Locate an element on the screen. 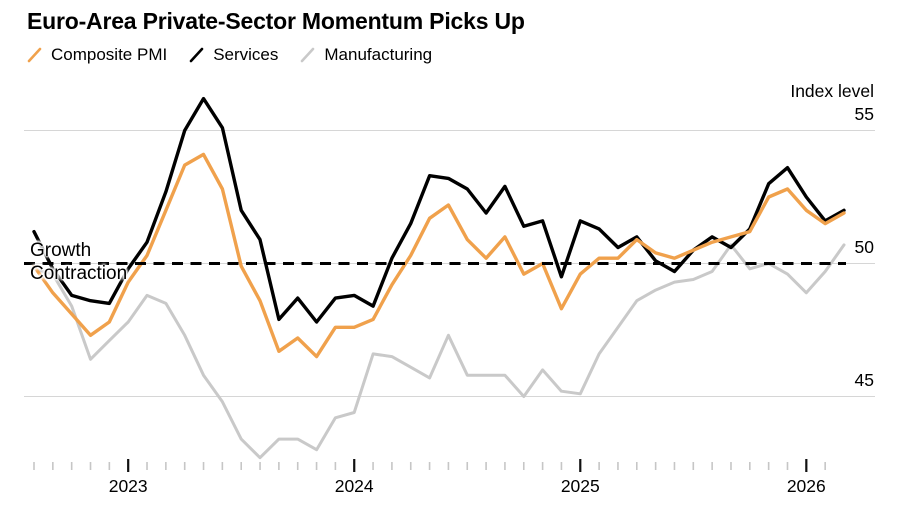 The height and width of the screenshot is (510, 900). legend-item-composite-pmi: Composite PMI is located at coordinates (97, 55).